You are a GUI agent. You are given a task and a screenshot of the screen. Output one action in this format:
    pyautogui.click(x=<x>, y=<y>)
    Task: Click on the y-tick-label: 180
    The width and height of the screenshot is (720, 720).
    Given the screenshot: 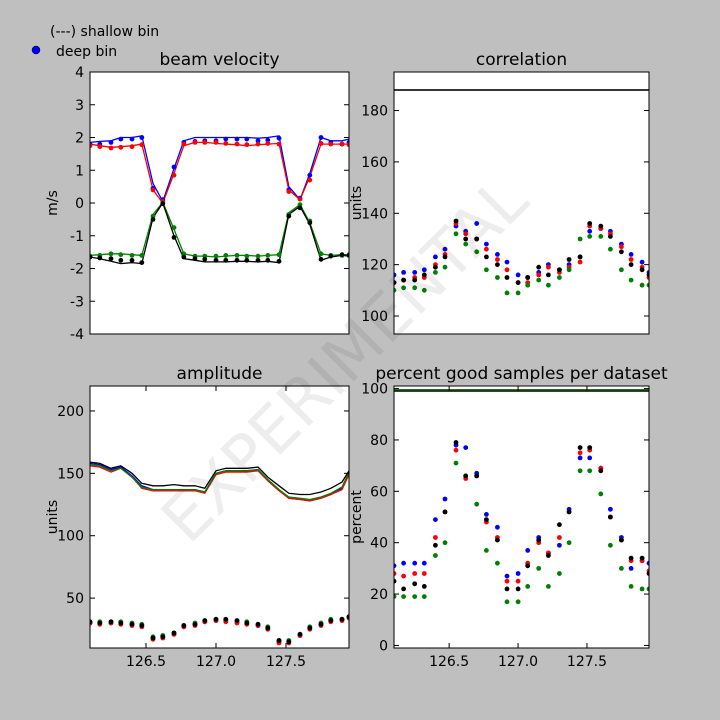 What is the action you would take?
    pyautogui.click(x=374, y=112)
    